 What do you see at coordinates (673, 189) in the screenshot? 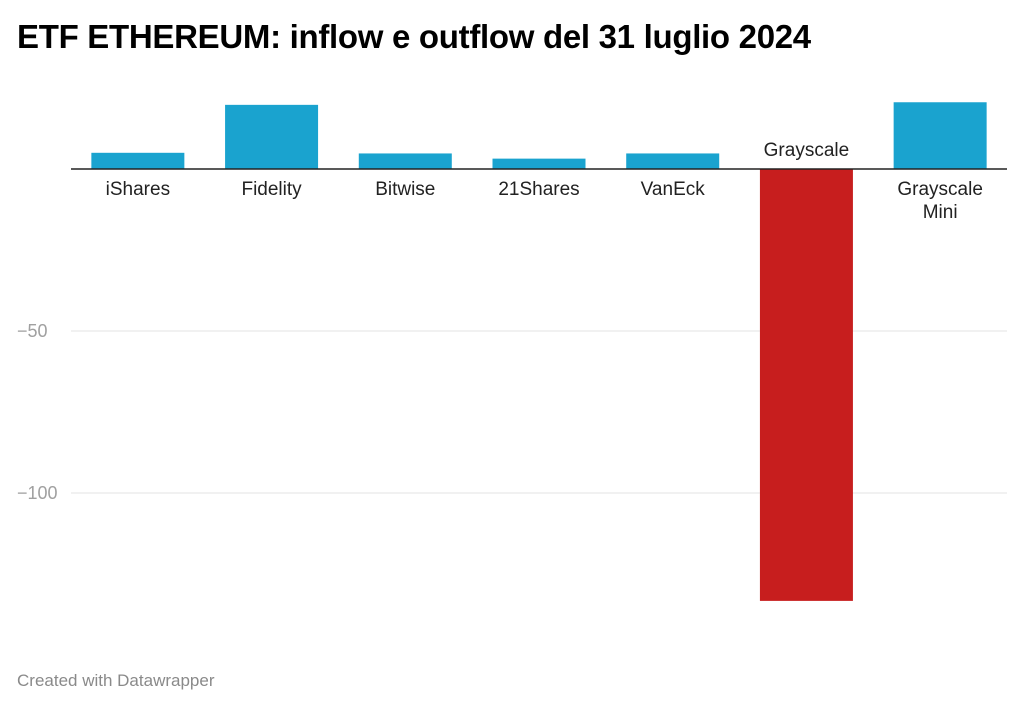
I see `category-label: VanEck` at bounding box center [673, 189].